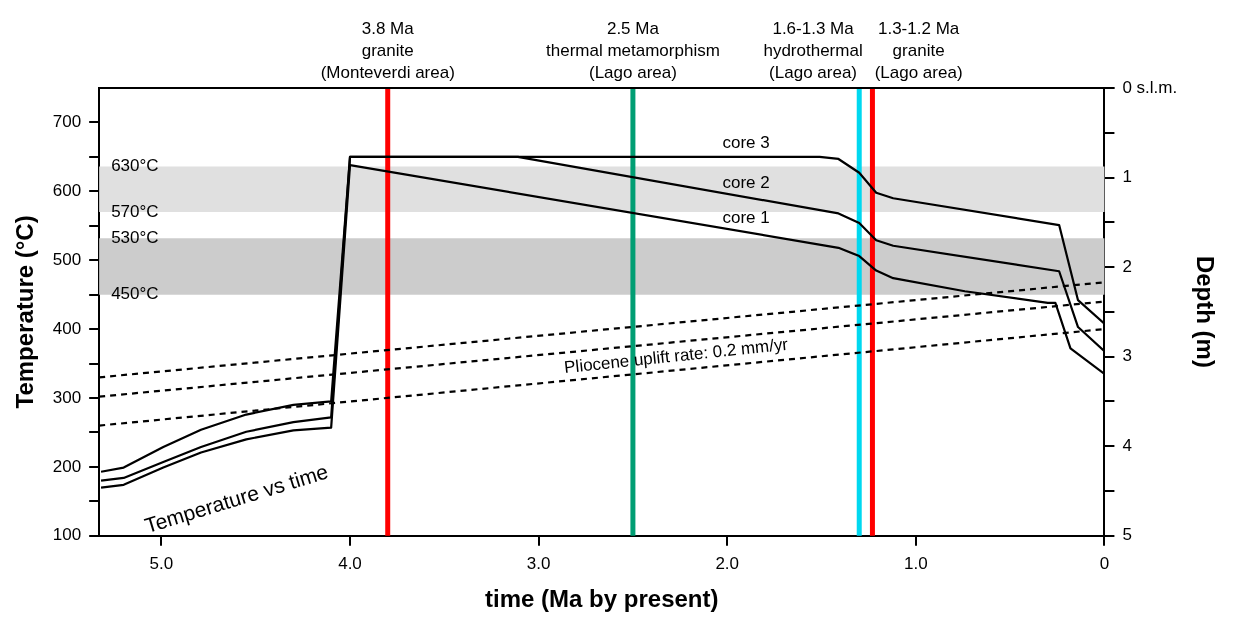 The height and width of the screenshot is (627, 1238). Describe the element at coordinates (632, 50) in the screenshot. I see `ref-line-label: 2.5 Ma thermal metamorphism (Lago area)` at that location.